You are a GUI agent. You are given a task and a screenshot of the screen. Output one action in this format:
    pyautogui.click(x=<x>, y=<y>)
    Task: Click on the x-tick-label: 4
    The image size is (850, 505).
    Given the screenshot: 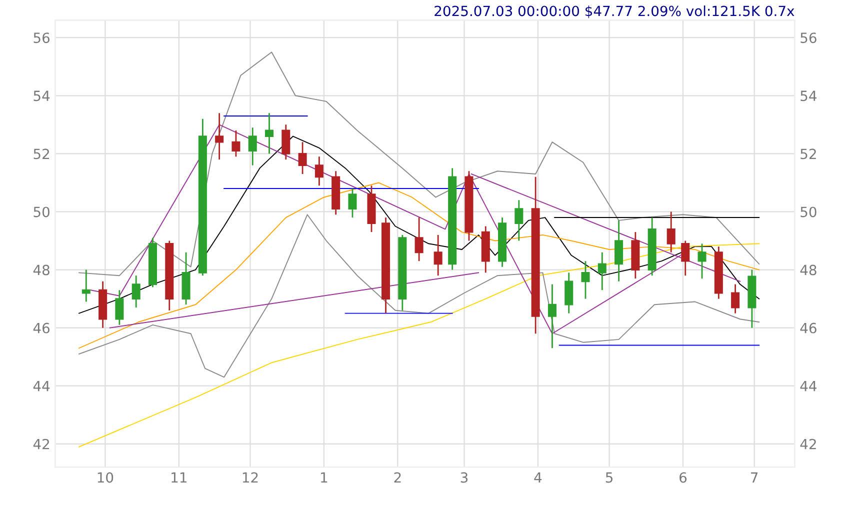 What is the action you would take?
    pyautogui.click(x=538, y=477)
    